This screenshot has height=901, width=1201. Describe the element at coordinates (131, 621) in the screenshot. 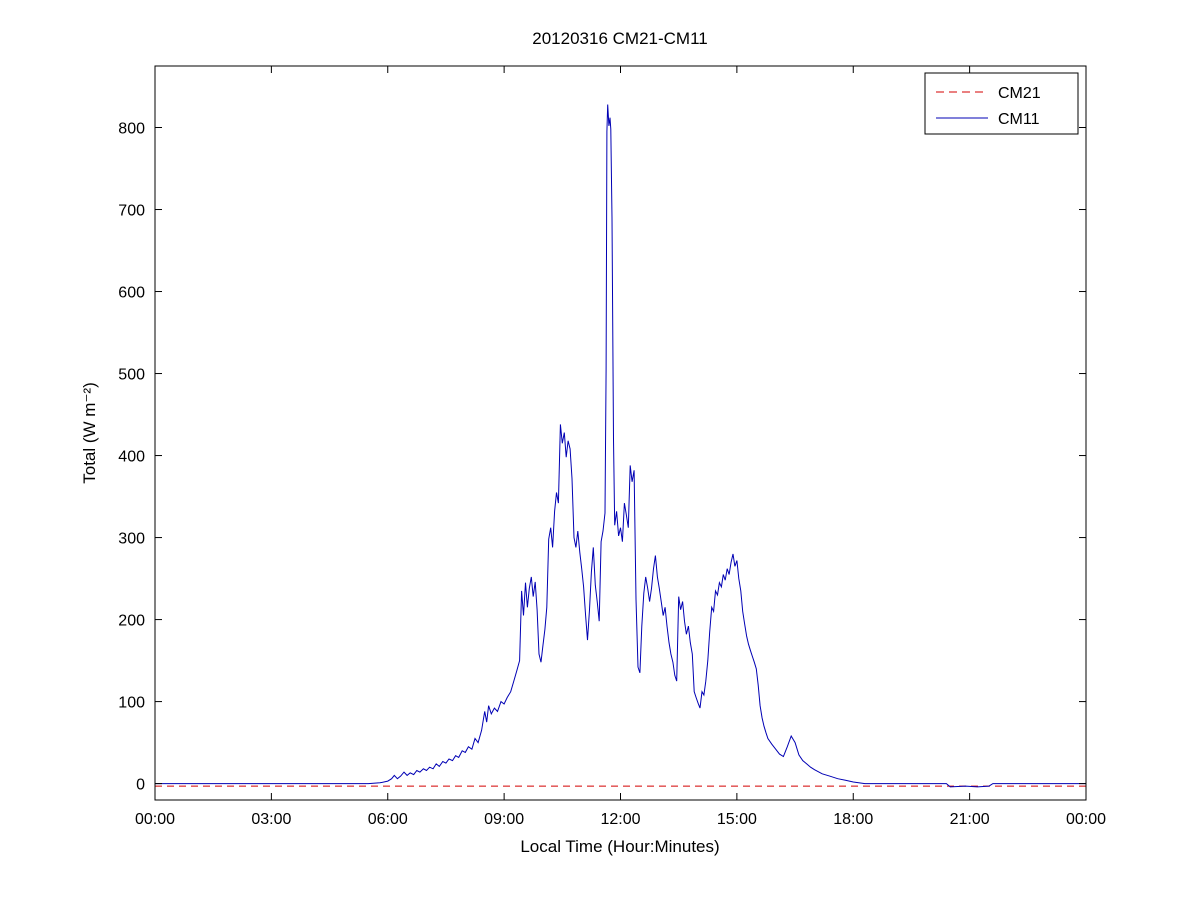

I see `y-tick-label: 200` at that location.